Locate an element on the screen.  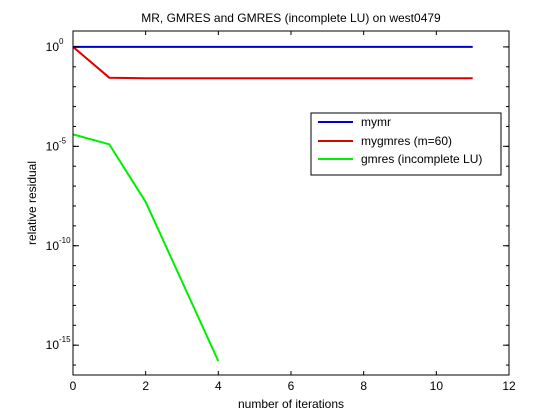
legend-label-gmres-ilu: gmres (incomplete LU) is located at coordinates (421, 159).